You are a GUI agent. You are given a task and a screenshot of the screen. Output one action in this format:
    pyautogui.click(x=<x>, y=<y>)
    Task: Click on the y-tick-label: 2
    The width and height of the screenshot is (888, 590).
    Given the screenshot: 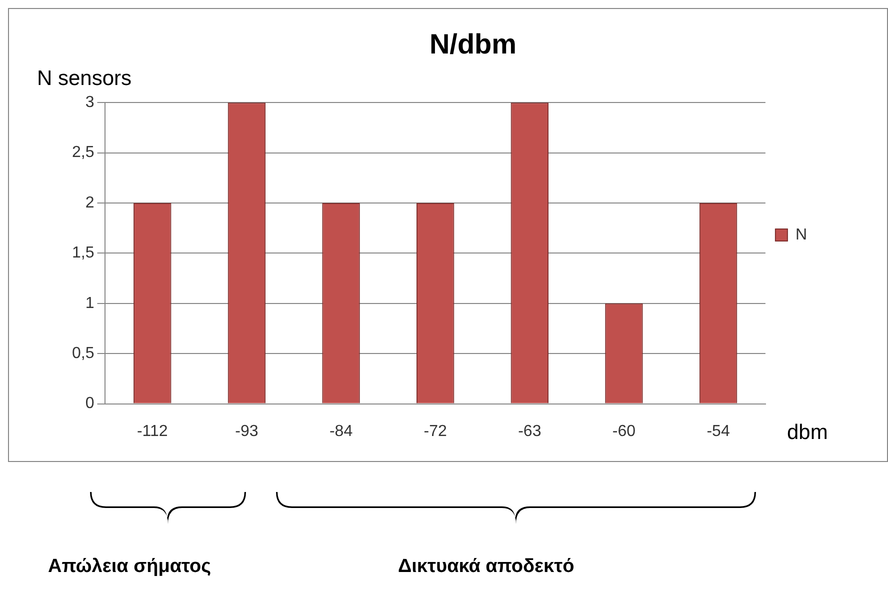 What is the action you would take?
    pyautogui.click(x=89, y=203)
    